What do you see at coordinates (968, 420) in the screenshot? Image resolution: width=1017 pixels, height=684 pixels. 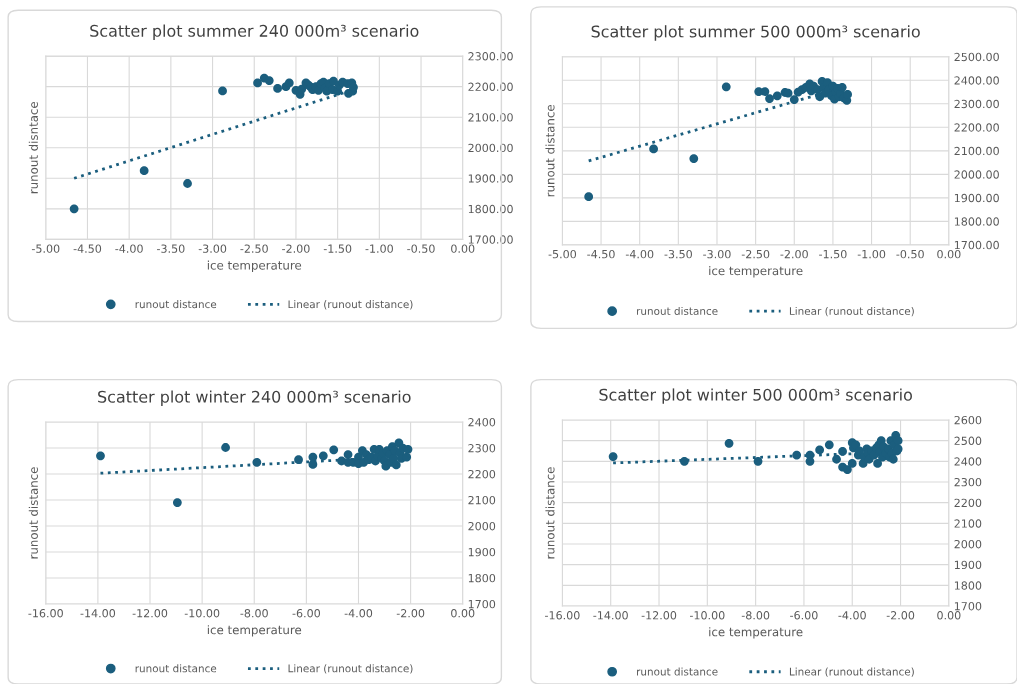 I see `y-tick-label: 2600` at bounding box center [968, 420].